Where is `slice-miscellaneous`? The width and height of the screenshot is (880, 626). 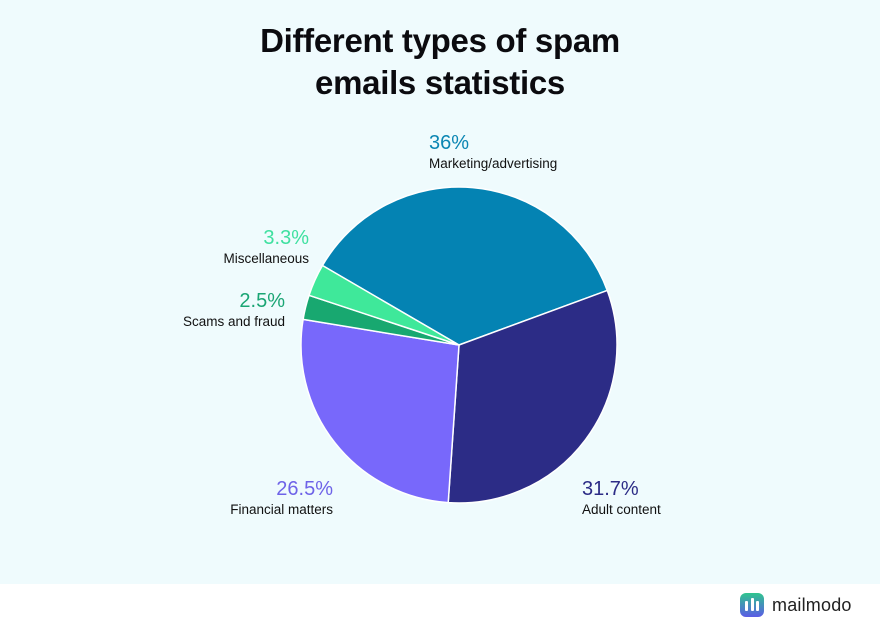
slice-miscellaneous is located at coordinates (384, 305).